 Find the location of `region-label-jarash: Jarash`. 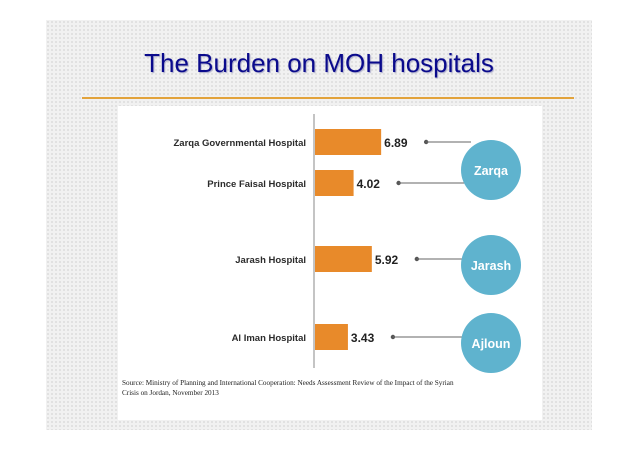

region-label-jarash: Jarash is located at coordinates (491, 266).